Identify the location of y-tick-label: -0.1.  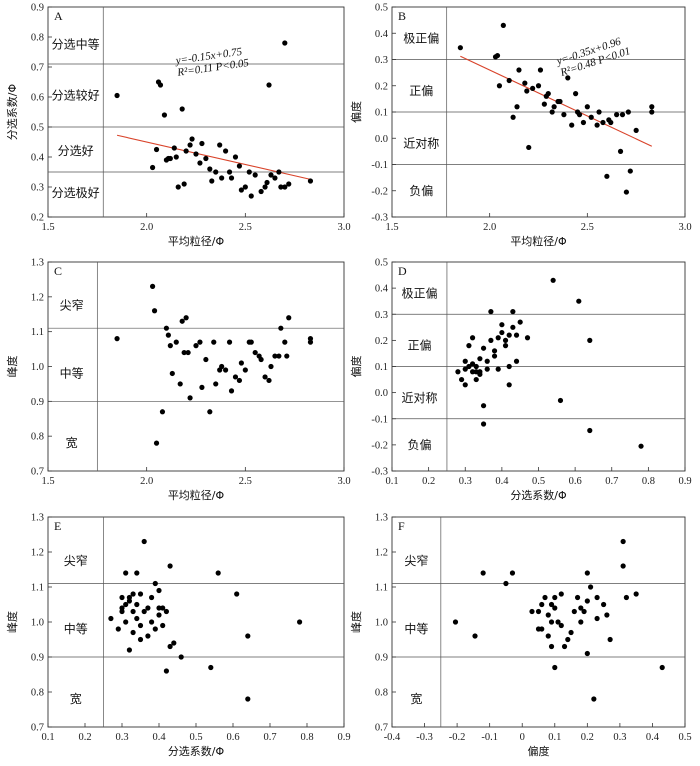
(379, 165).